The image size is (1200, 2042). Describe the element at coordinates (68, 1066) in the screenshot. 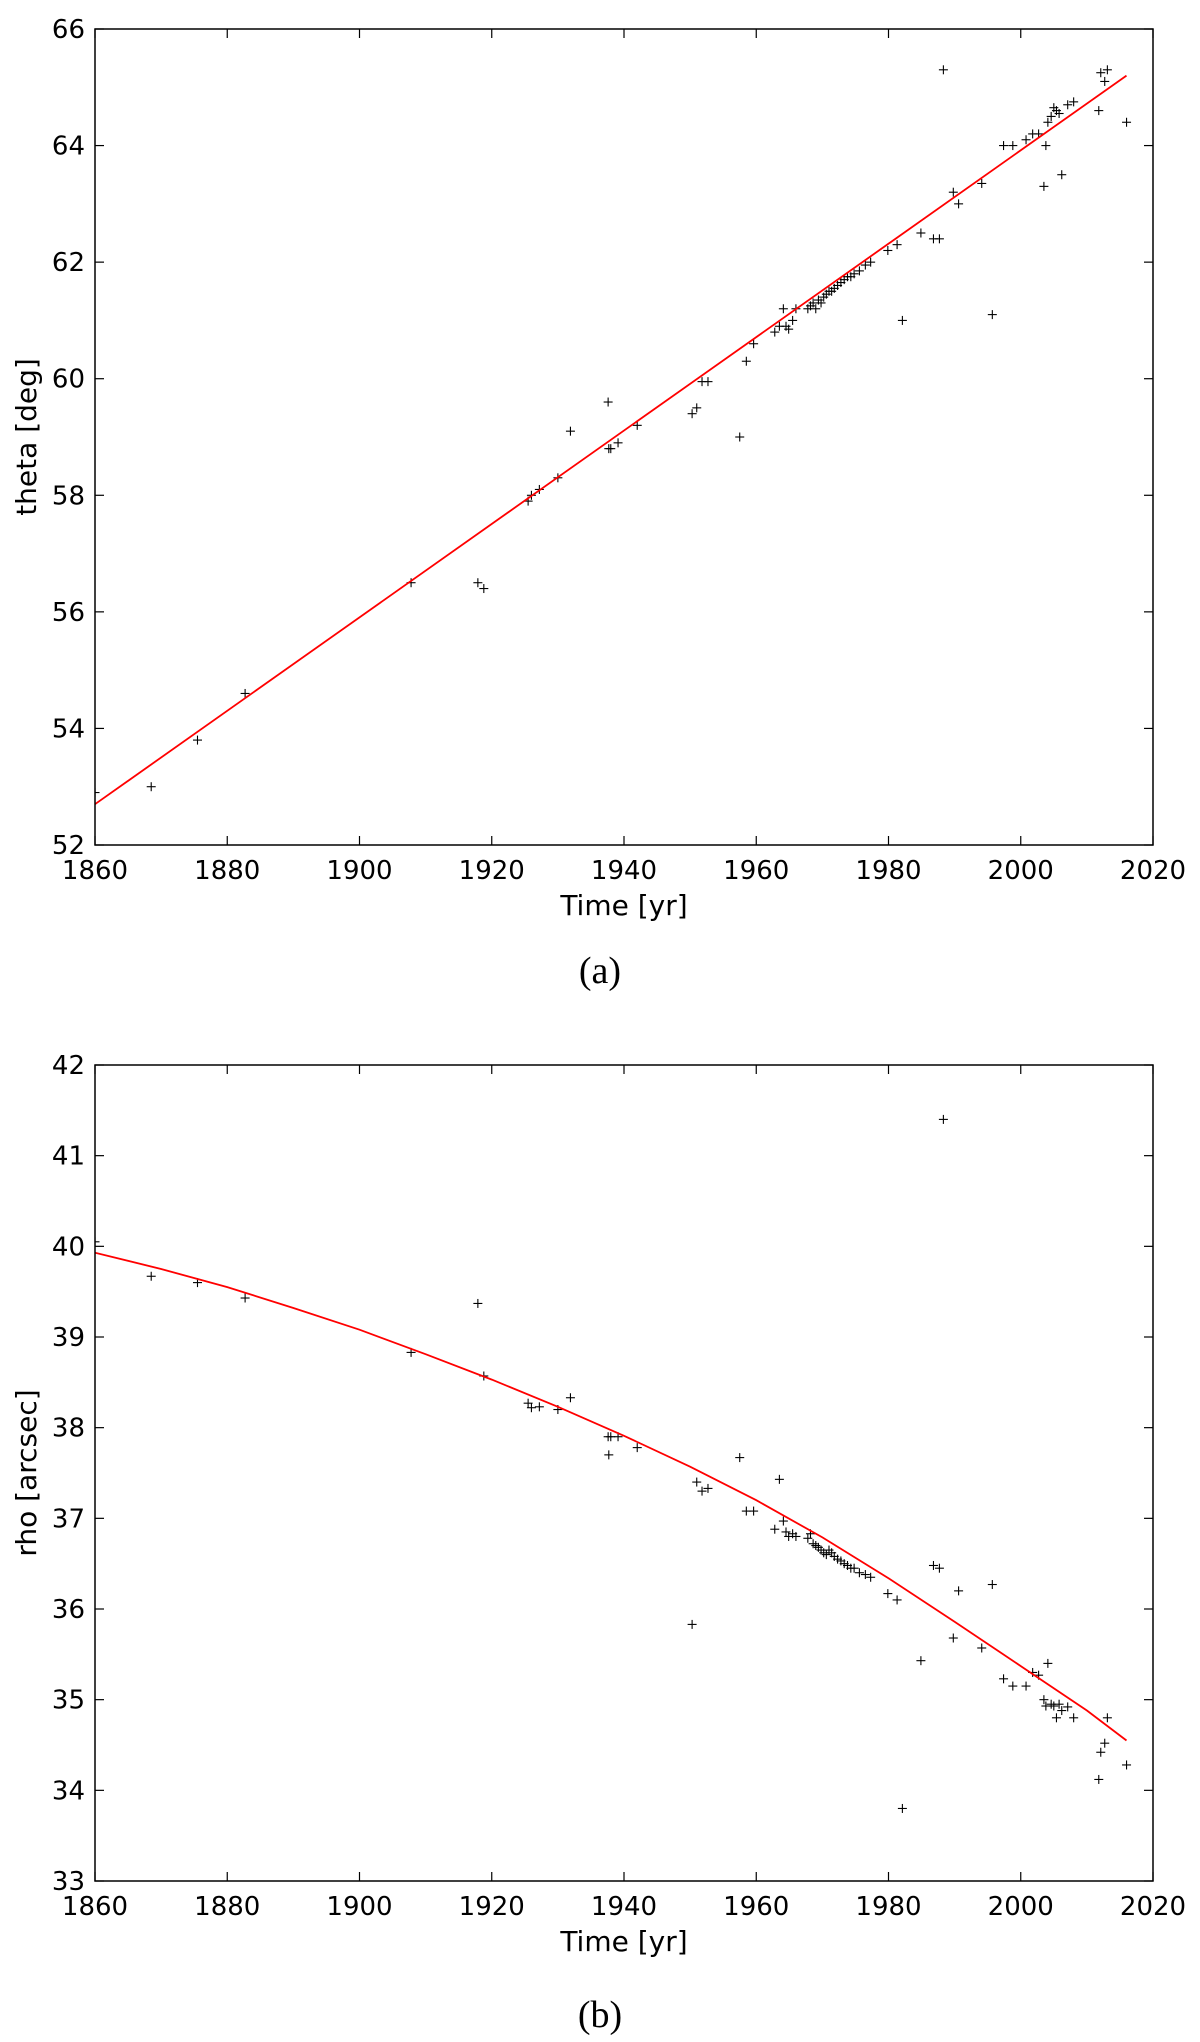

I see `y-tick-label: 42` at that location.